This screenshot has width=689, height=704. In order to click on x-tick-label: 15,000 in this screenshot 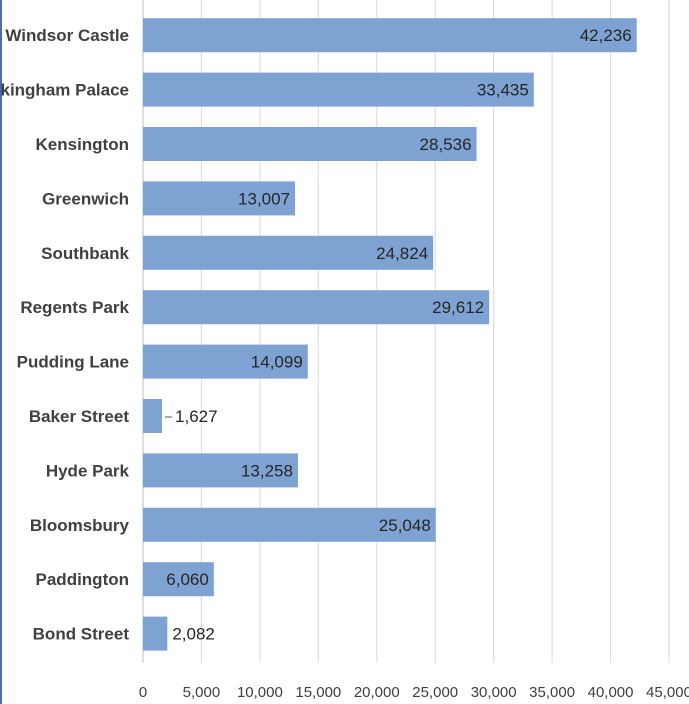, I will do `click(318, 692)`.